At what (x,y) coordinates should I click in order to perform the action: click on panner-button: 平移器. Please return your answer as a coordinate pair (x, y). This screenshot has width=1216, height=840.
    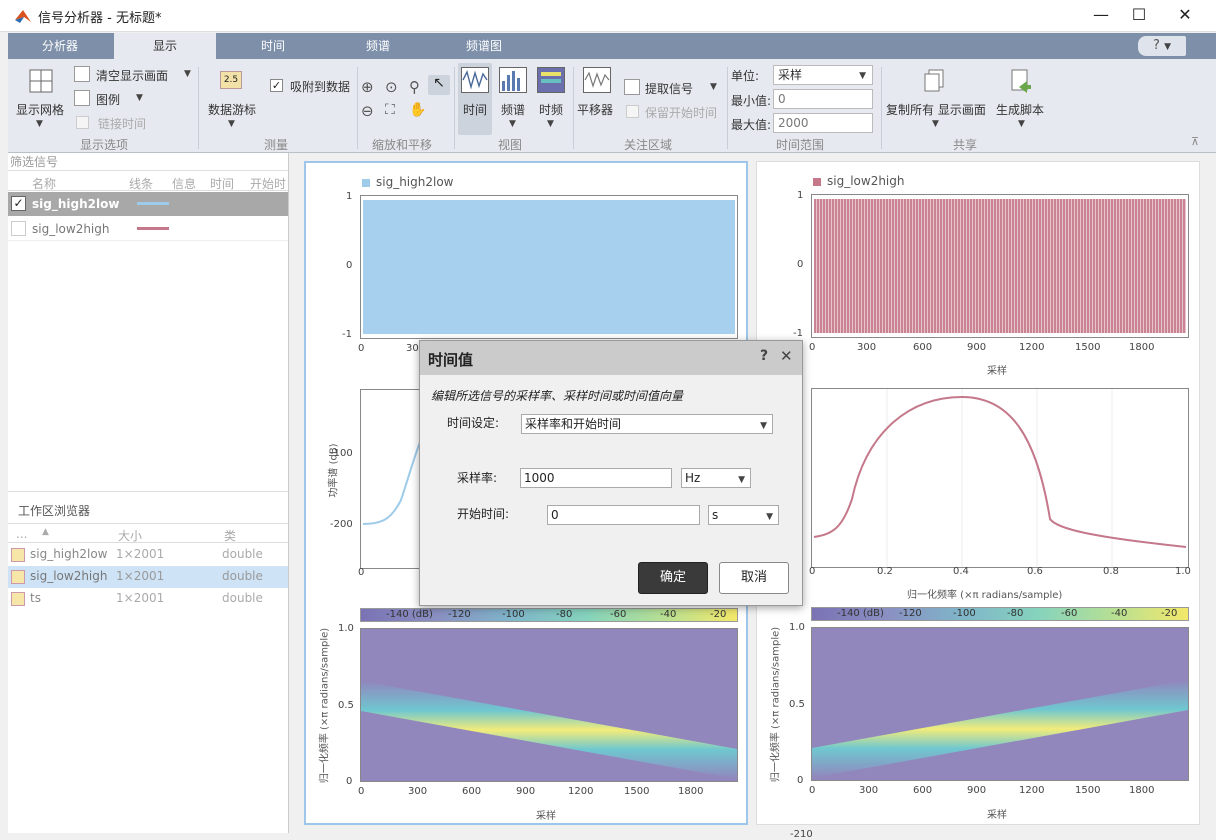
    Looking at the image, I should click on (597, 94).